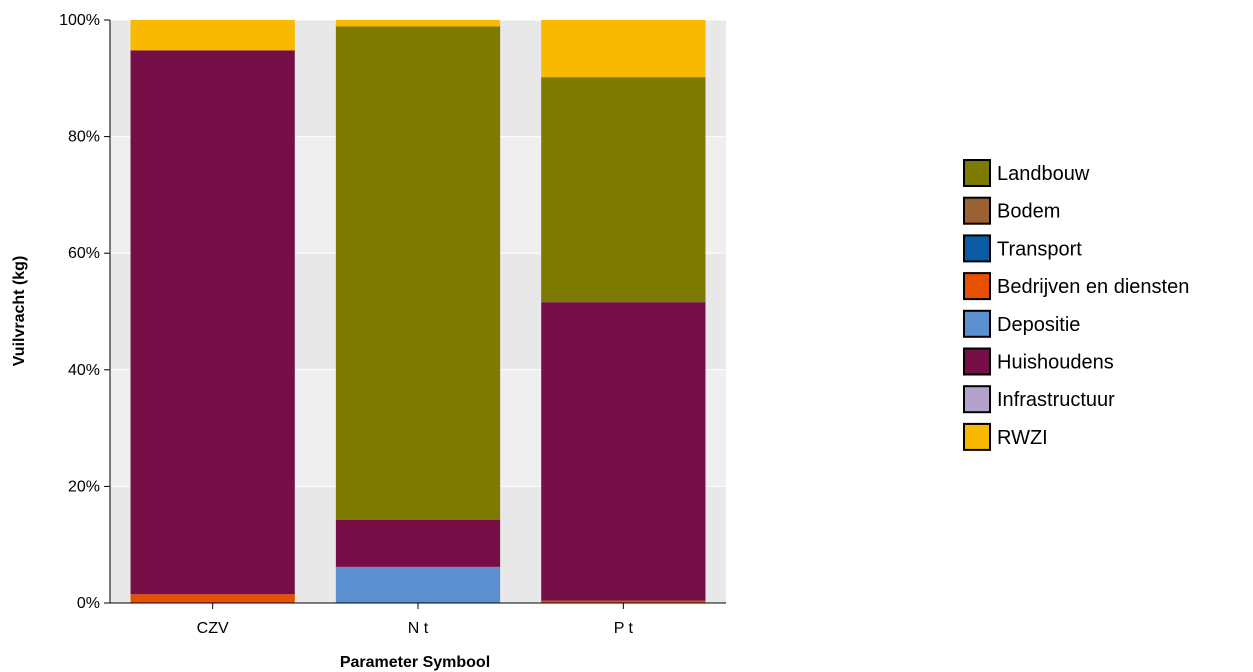 The width and height of the screenshot is (1253, 672). I want to click on x-tick-label: P t, so click(624, 628).